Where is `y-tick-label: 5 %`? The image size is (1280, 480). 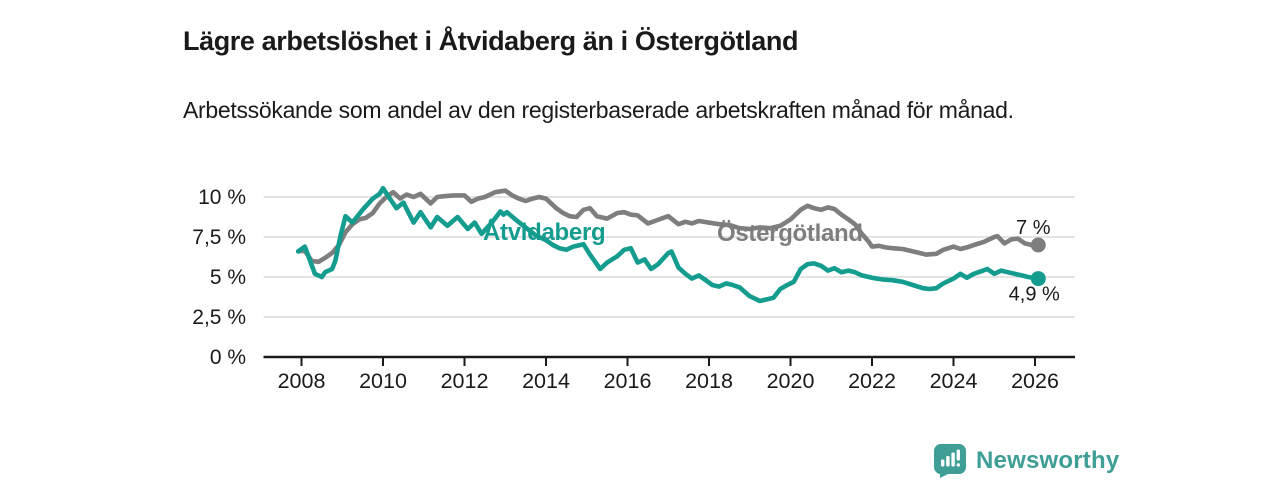
y-tick-label: 5 % is located at coordinates (228, 277).